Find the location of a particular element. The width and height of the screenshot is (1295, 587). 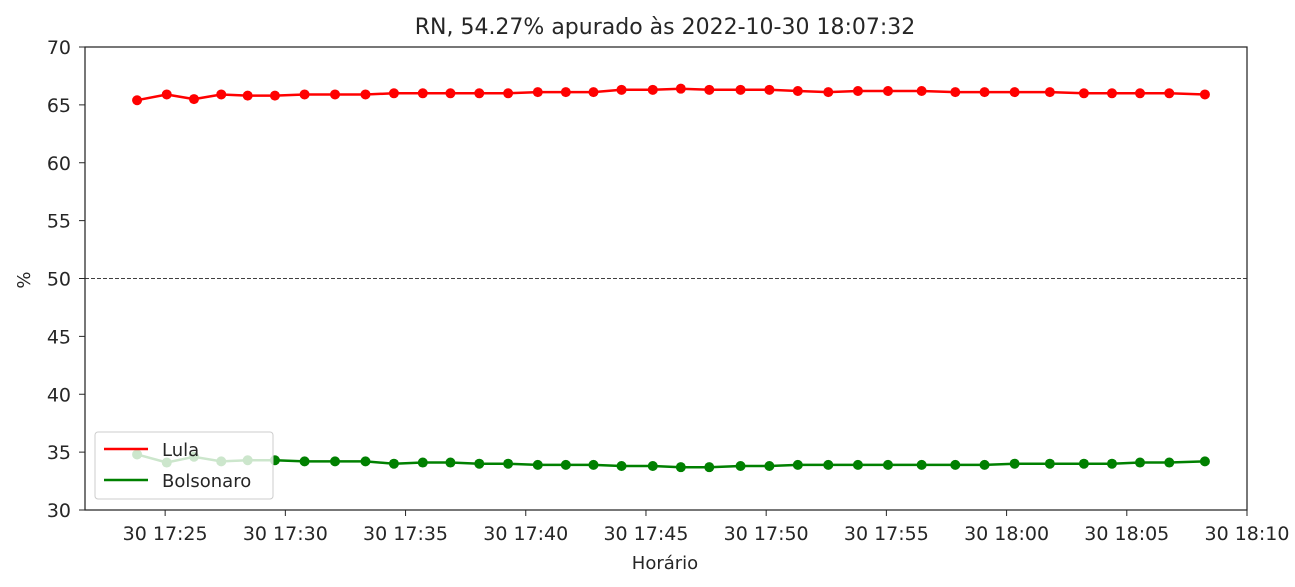

x-tick-label: 30 18:05 is located at coordinates (1126, 534).